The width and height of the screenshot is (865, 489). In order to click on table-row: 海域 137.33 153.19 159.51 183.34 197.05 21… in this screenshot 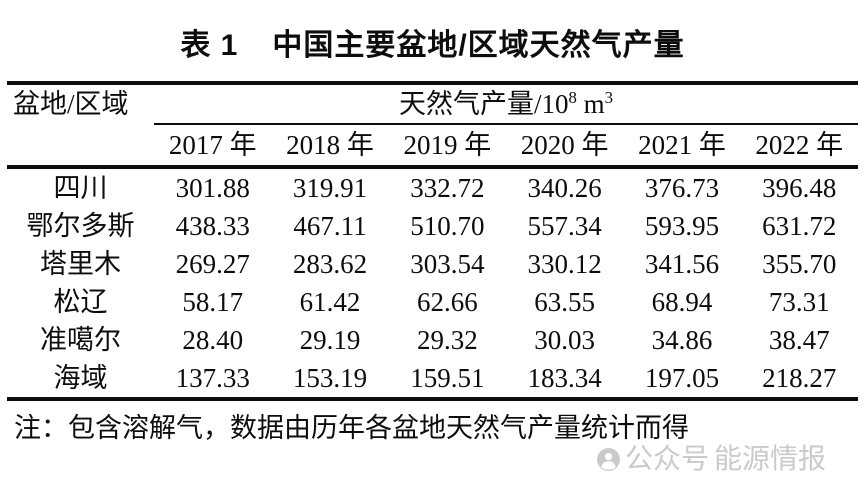, I will do `click(432, 379)`.